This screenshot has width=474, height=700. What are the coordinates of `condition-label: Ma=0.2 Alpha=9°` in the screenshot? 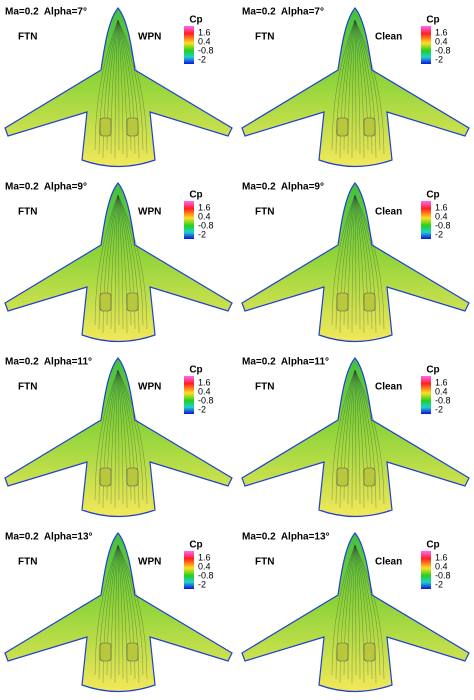 It's located at (283, 187).